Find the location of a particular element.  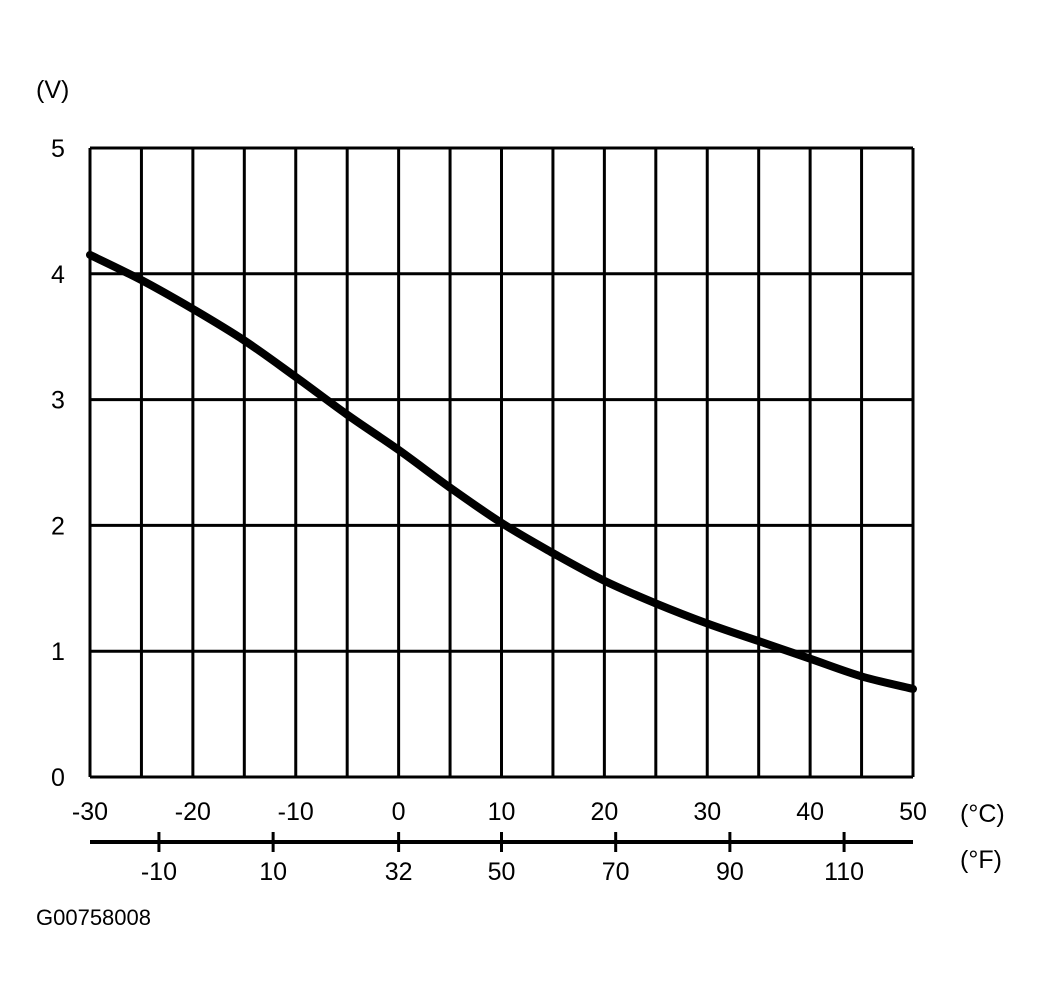

y-tick-label: 1 is located at coordinates (58, 652).